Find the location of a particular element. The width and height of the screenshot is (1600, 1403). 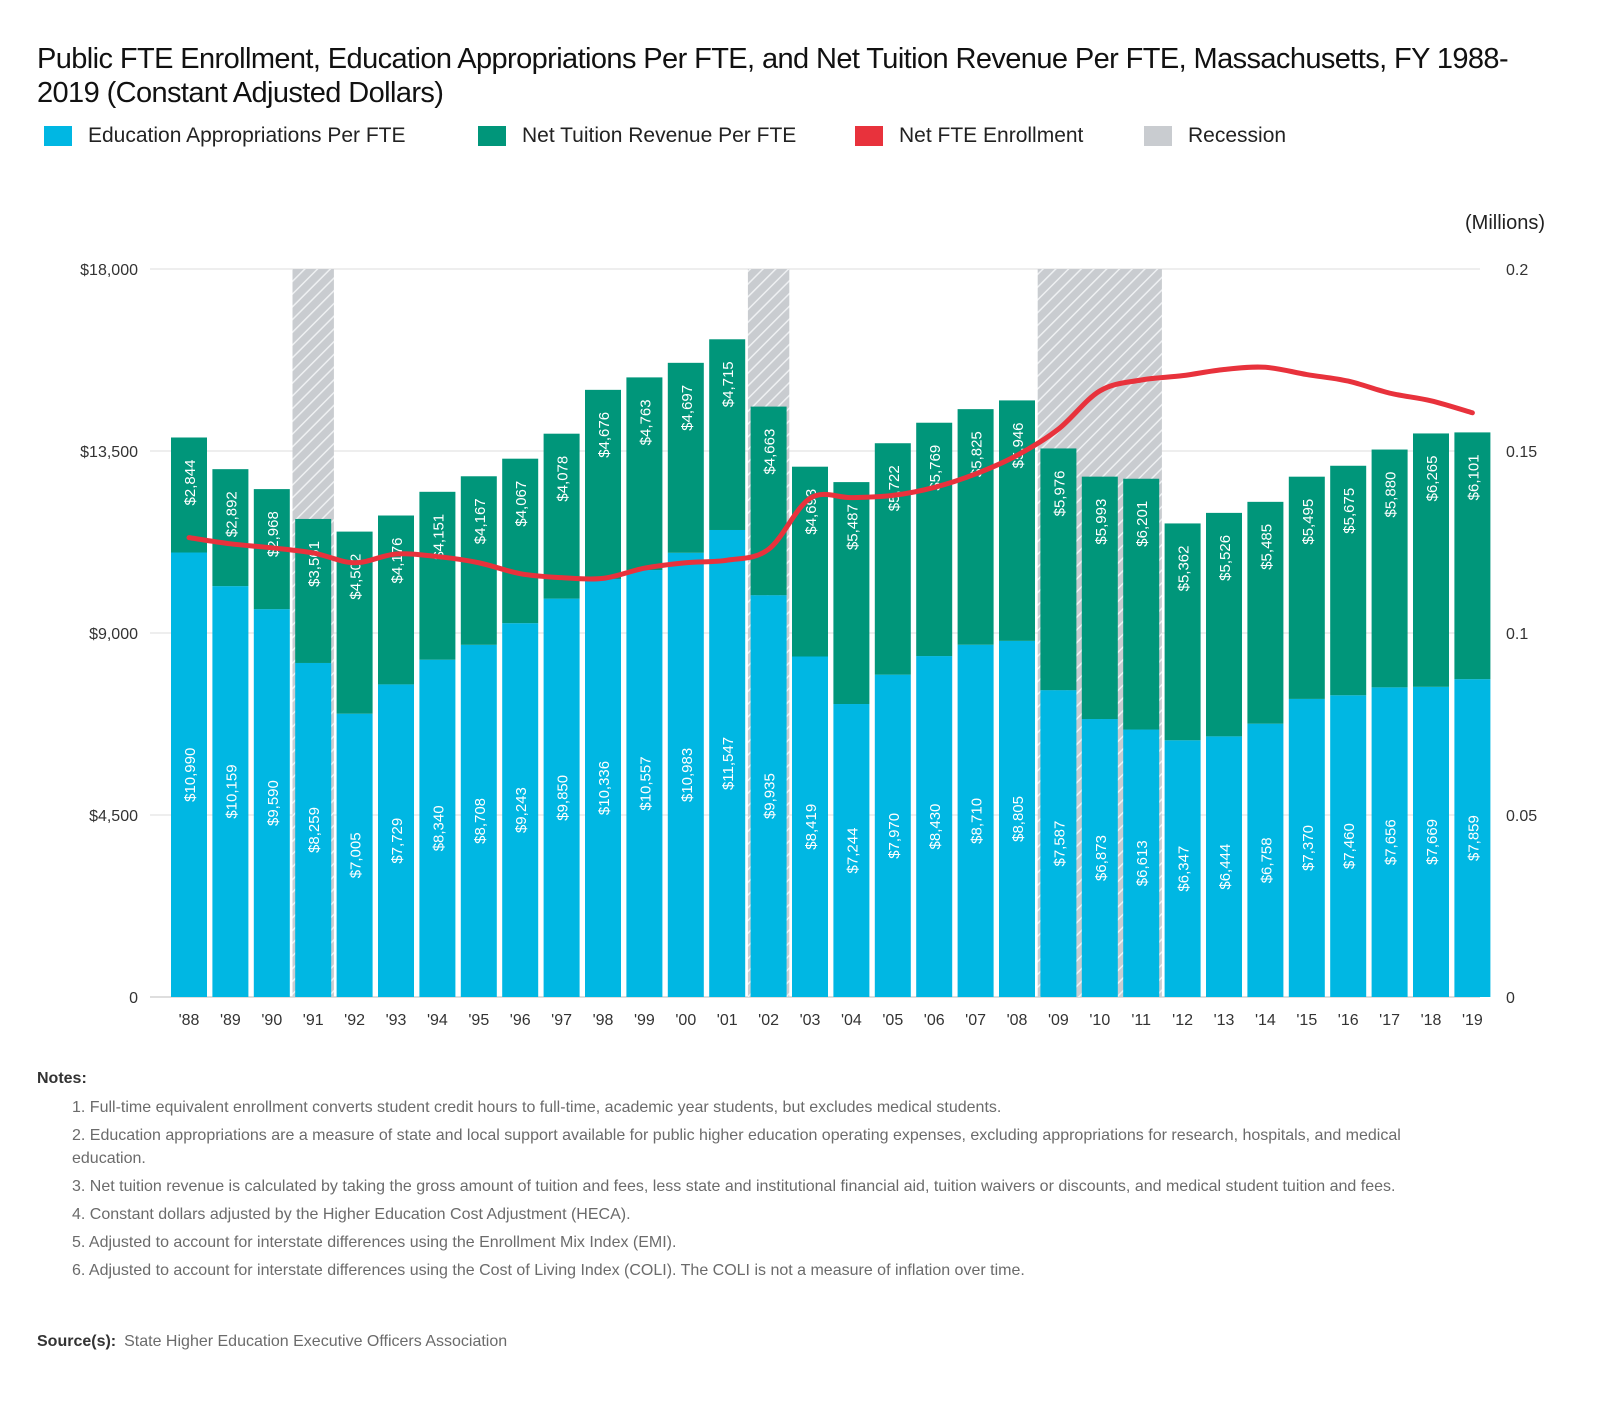

x-tick-label: '09 is located at coordinates (1058, 1020).